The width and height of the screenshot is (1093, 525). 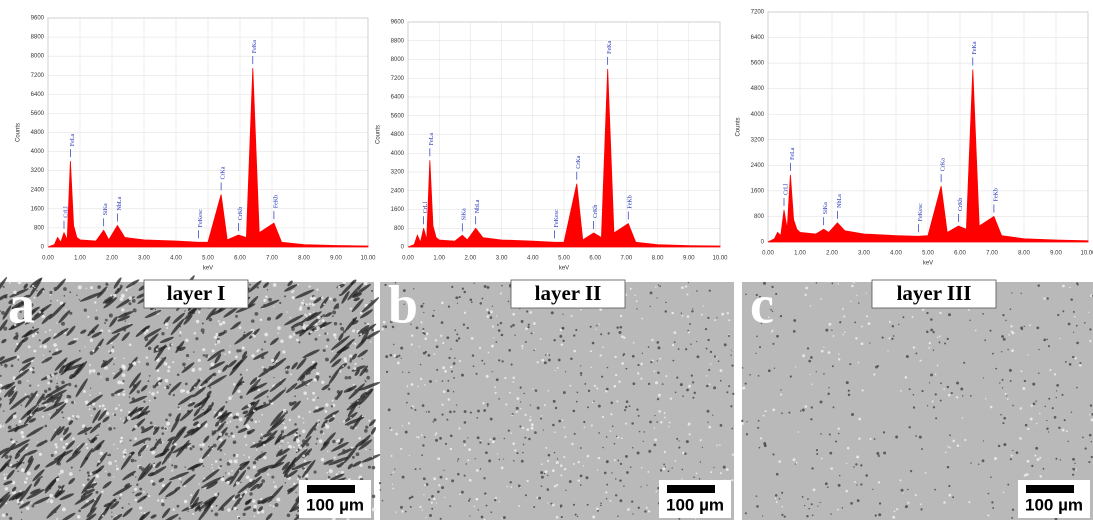 What do you see at coordinates (38, 76) in the screenshot?
I see `y-tick-label: 7200` at bounding box center [38, 76].